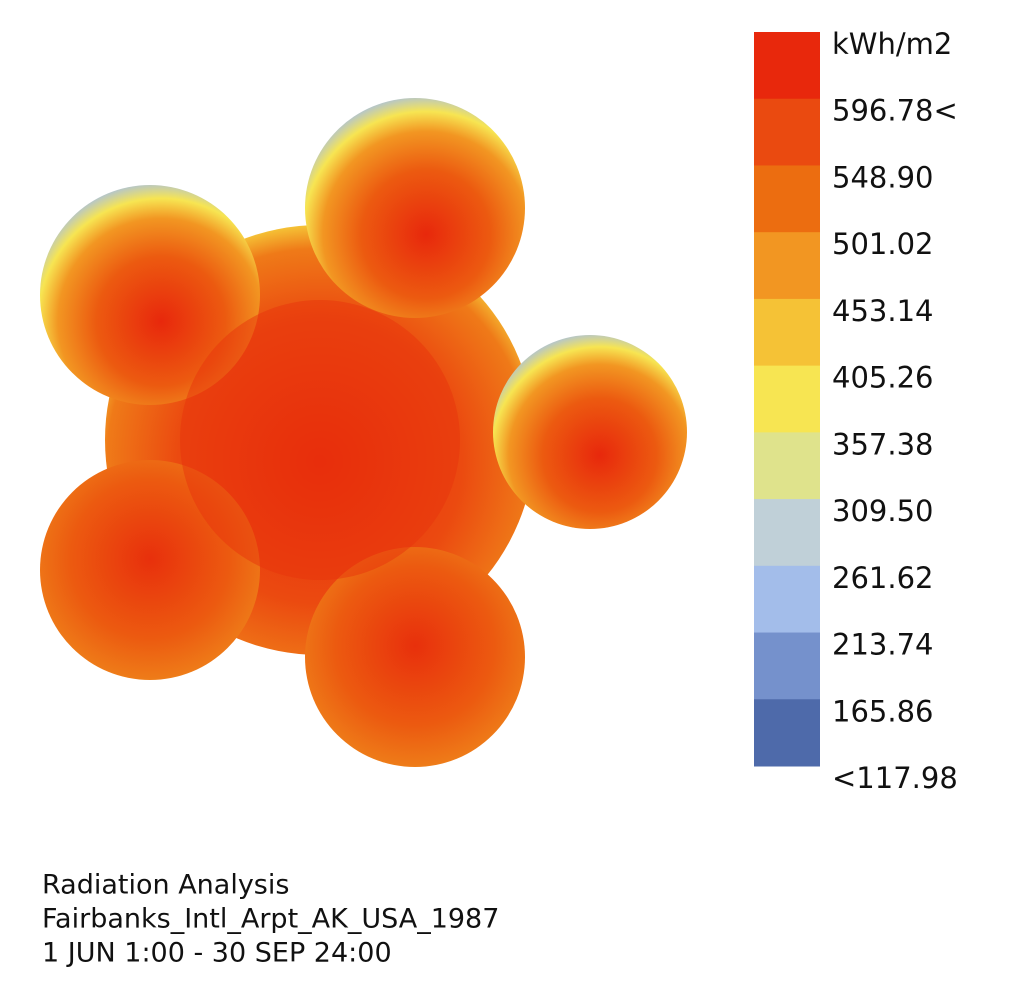 The image size is (1024, 1004). What do you see at coordinates (165, 885) in the screenshot?
I see `caption-line: Radiation Analysis` at bounding box center [165, 885].